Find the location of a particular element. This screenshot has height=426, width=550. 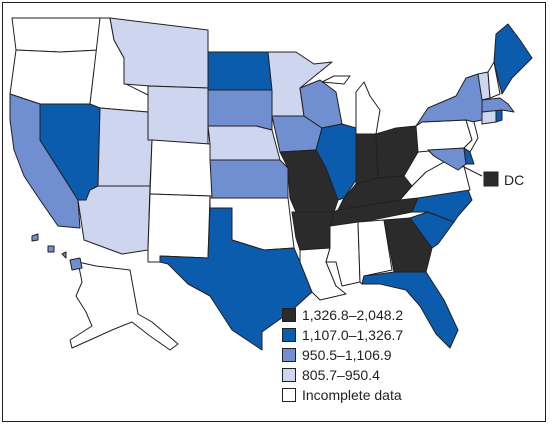

state-TX is located at coordinates (236, 279).